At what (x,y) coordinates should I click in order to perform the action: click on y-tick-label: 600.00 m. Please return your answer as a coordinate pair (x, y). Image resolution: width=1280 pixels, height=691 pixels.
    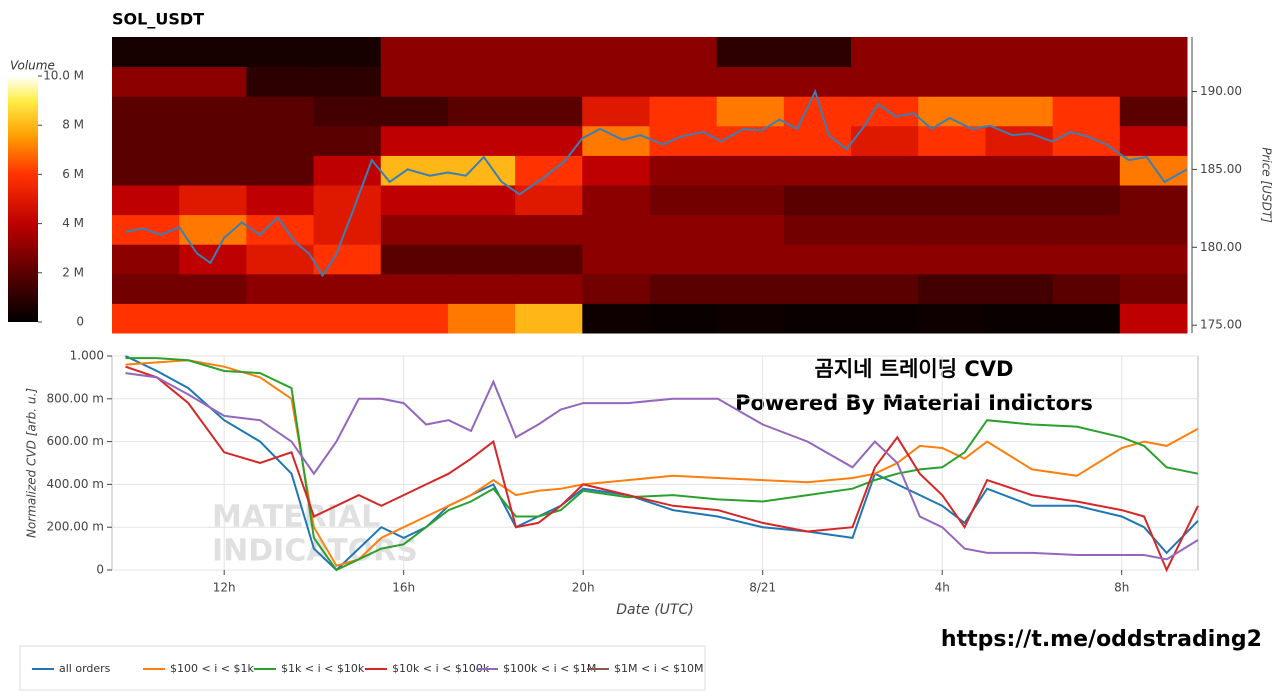
    Looking at the image, I should click on (76, 441).